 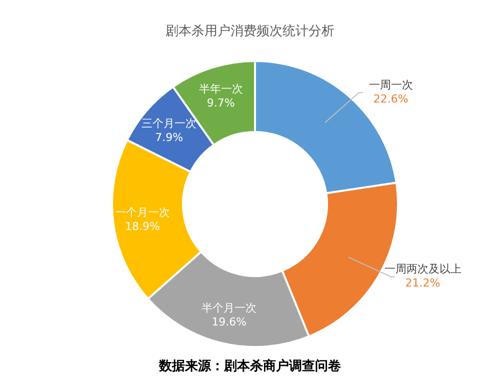 What do you see at coordinates (422, 283) in the screenshot?
I see `data-label: 21.2%` at bounding box center [422, 283].